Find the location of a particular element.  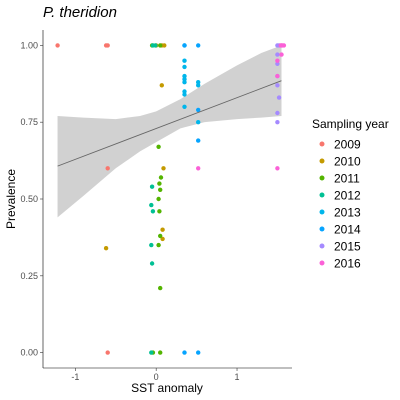

legend-key-2013 is located at coordinates (322, 212).